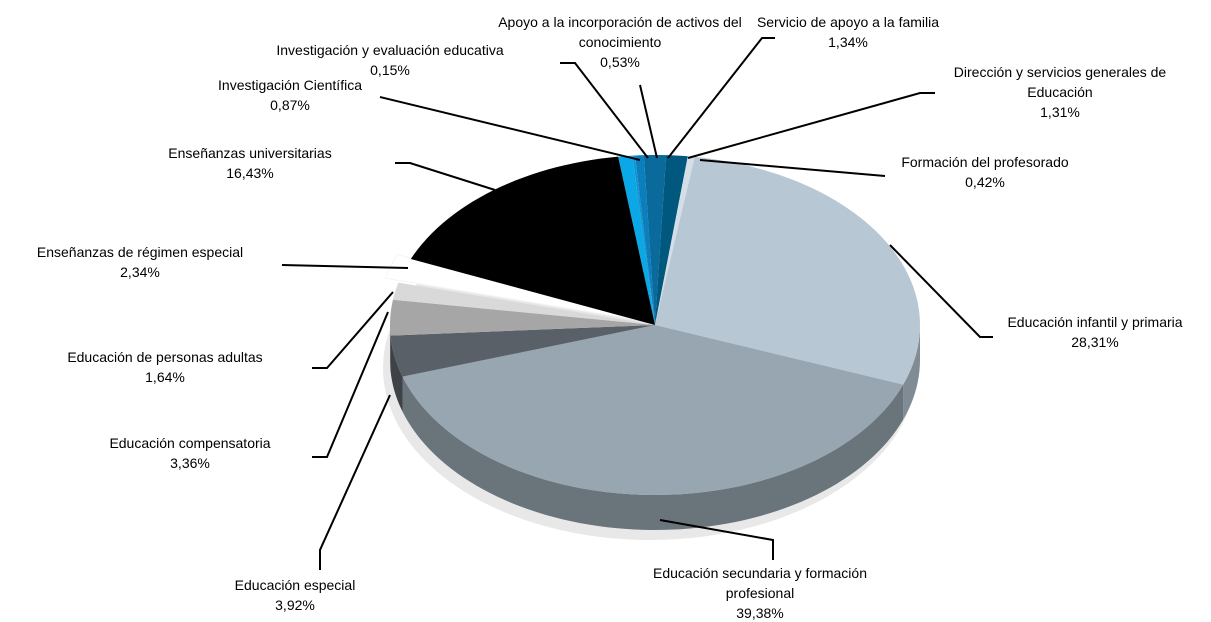  Describe the element at coordinates (165, 357) in the screenshot. I see `category-label: Educación de personas adultas` at that location.